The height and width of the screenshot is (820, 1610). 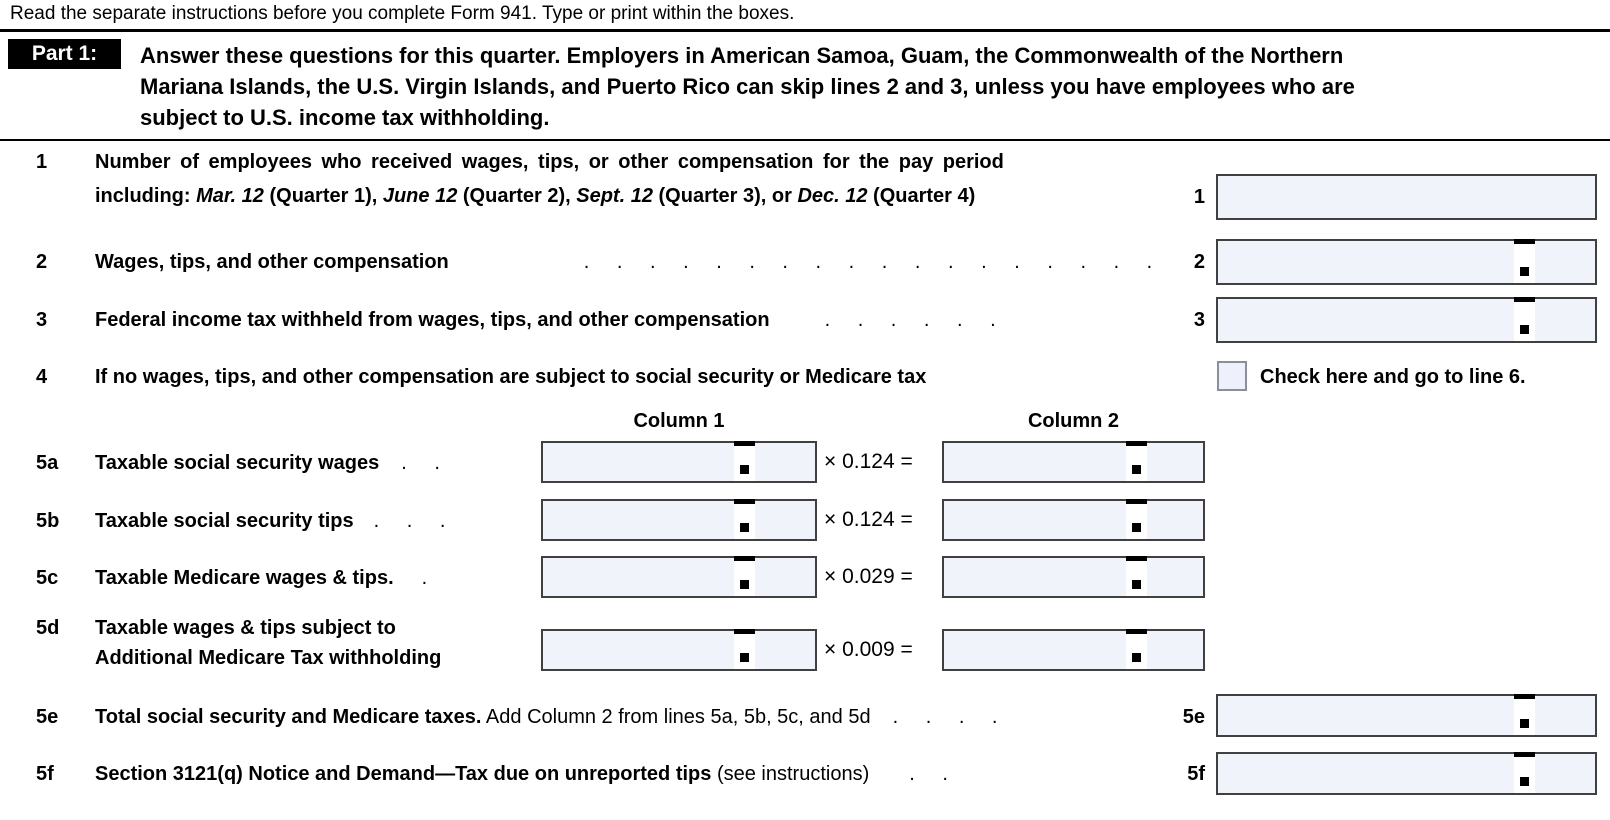 I want to click on line2-amount-field, so click(x=1406, y=262).